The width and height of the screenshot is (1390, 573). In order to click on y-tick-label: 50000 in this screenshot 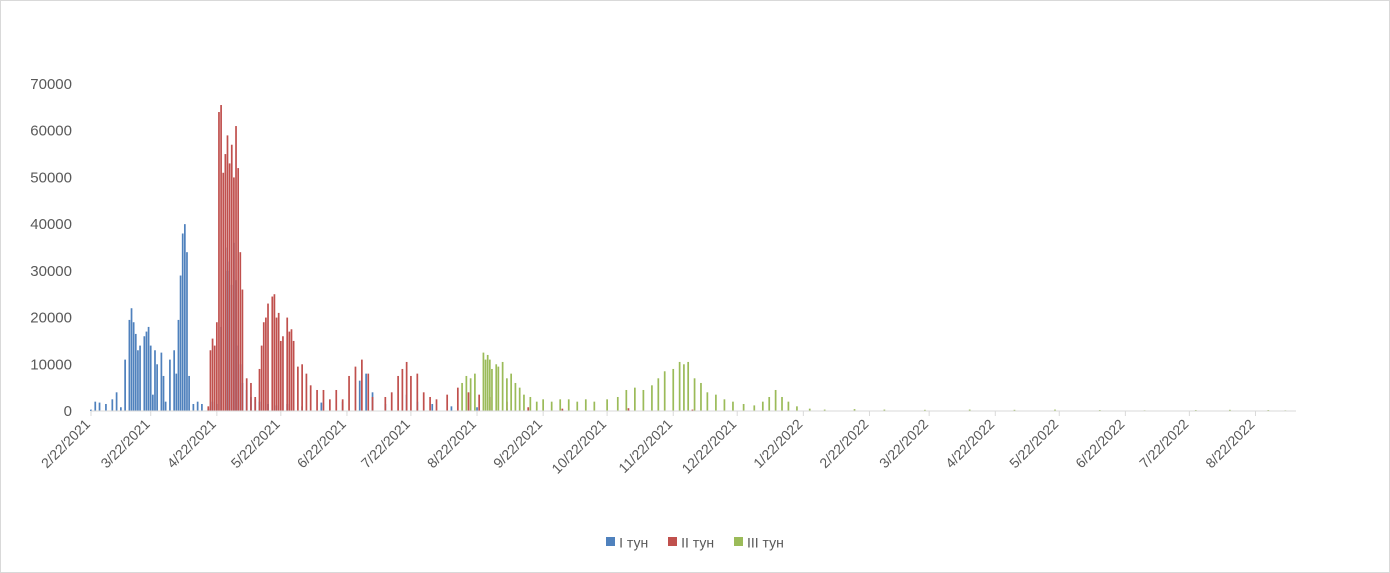, I will do `click(51, 177)`.